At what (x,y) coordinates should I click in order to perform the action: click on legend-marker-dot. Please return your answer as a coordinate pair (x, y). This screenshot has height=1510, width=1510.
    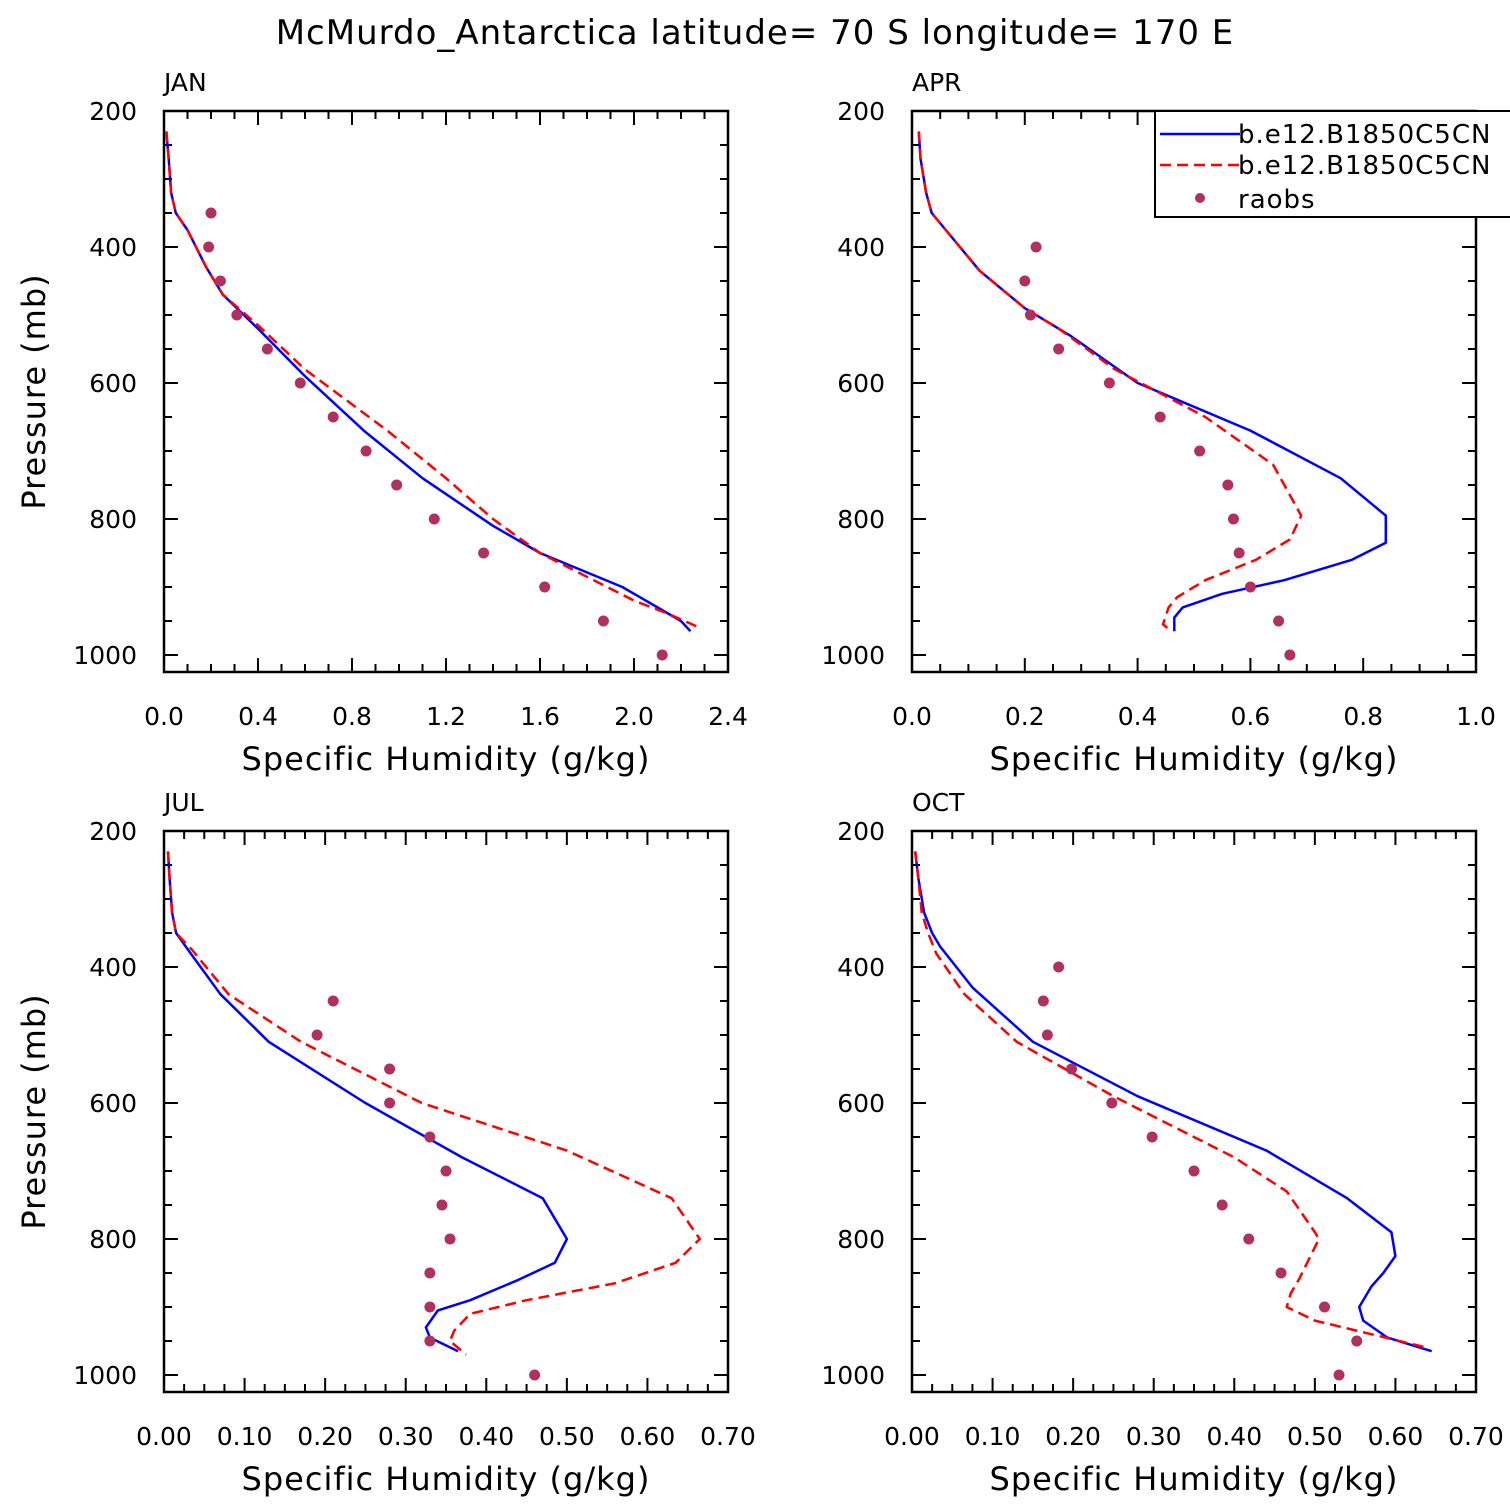
    Looking at the image, I should click on (1200, 198).